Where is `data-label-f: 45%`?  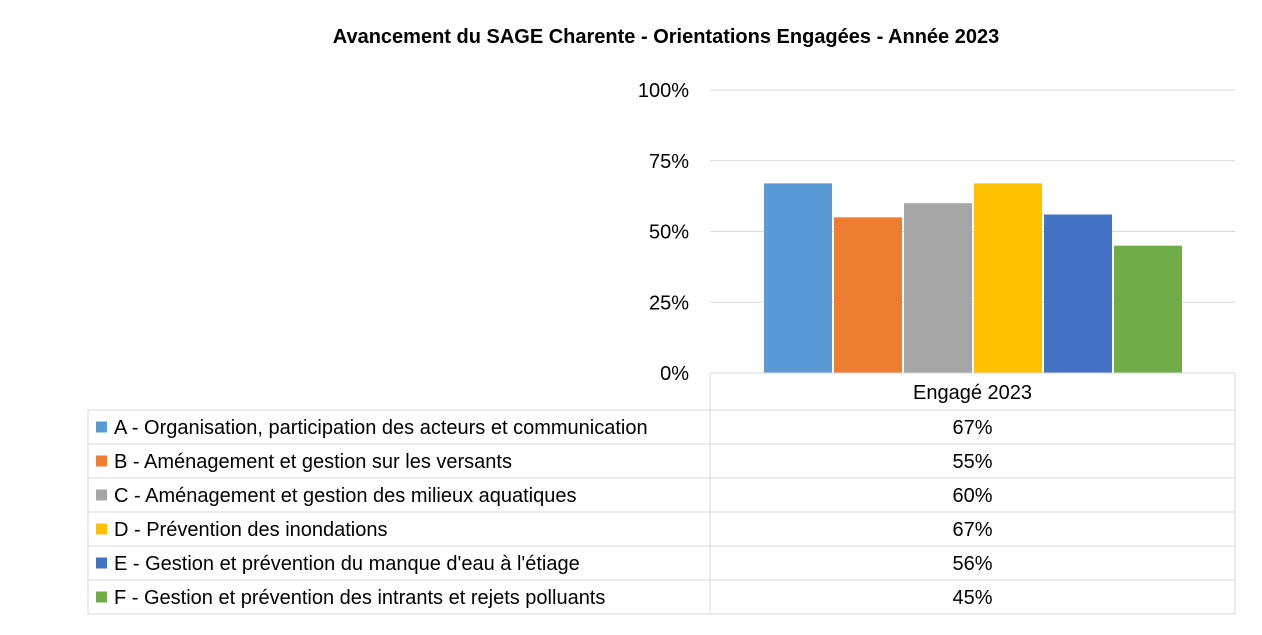
data-label-f: 45% is located at coordinates (972, 598).